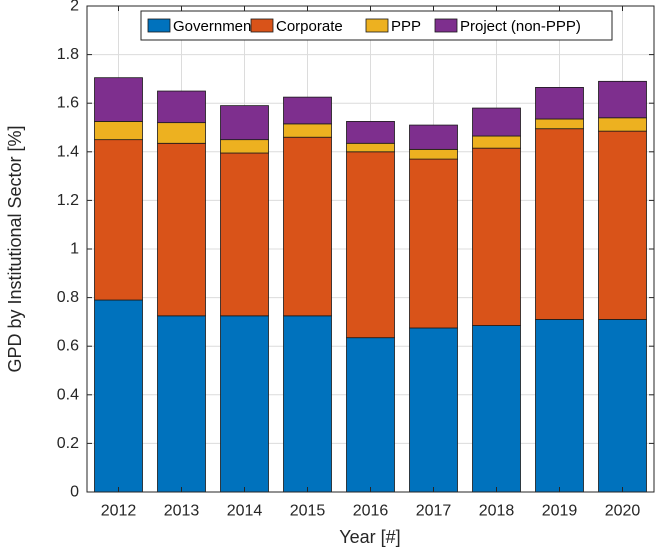 The height and width of the screenshot is (548, 671). What do you see at coordinates (622, 124) in the screenshot?
I see `bar-ppp-2020` at bounding box center [622, 124].